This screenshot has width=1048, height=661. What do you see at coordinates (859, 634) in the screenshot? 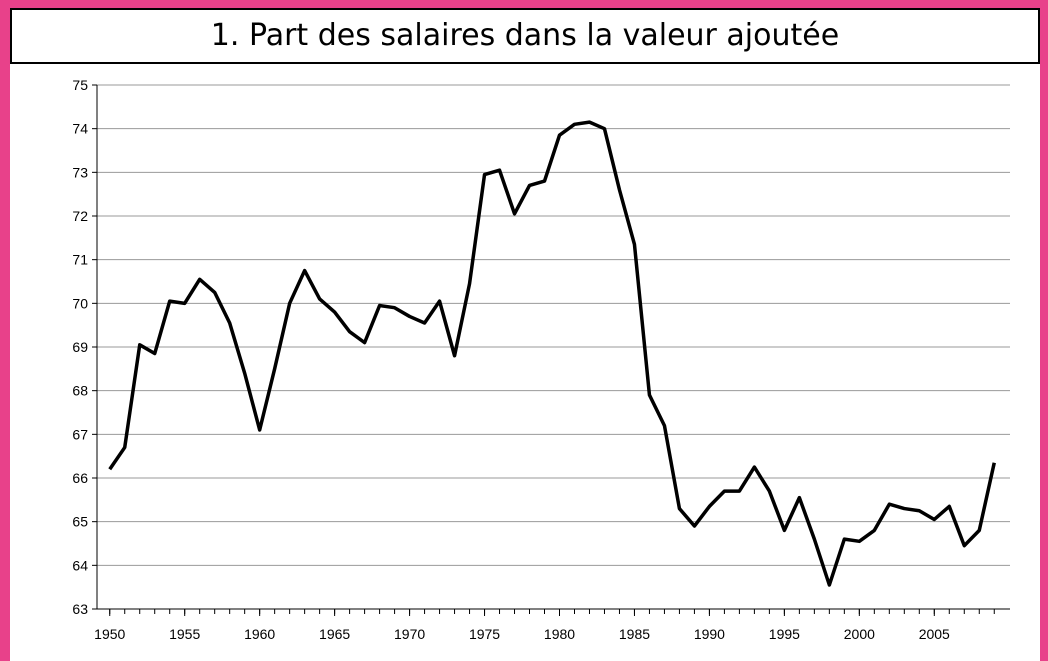
I see `x-tick-label: 2000` at bounding box center [859, 634].